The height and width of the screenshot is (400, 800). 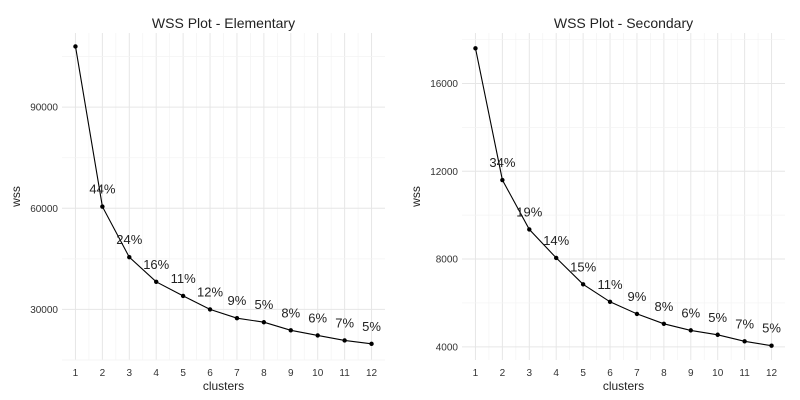 What do you see at coordinates (583, 373) in the screenshot?
I see `chart2-x-tick-label: 5` at bounding box center [583, 373].